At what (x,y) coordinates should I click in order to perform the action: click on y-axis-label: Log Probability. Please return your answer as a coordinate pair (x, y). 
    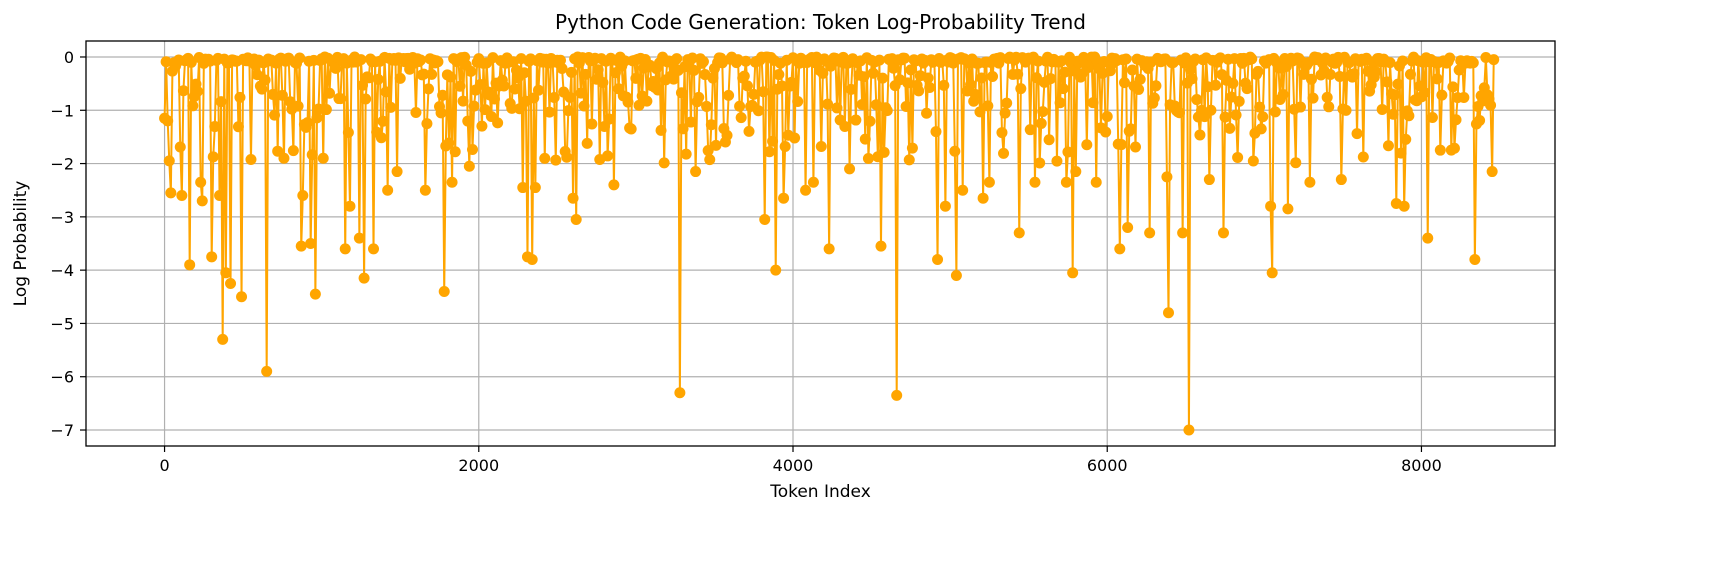
    Looking at the image, I should click on (21, 244).